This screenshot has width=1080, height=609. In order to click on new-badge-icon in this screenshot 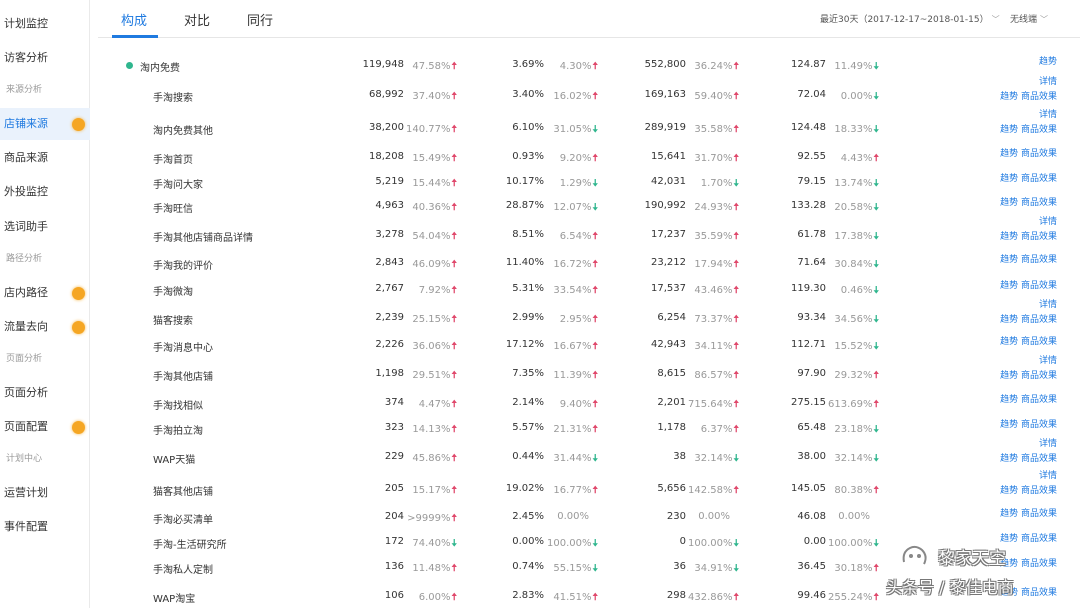, I will do `click(78, 327)`.